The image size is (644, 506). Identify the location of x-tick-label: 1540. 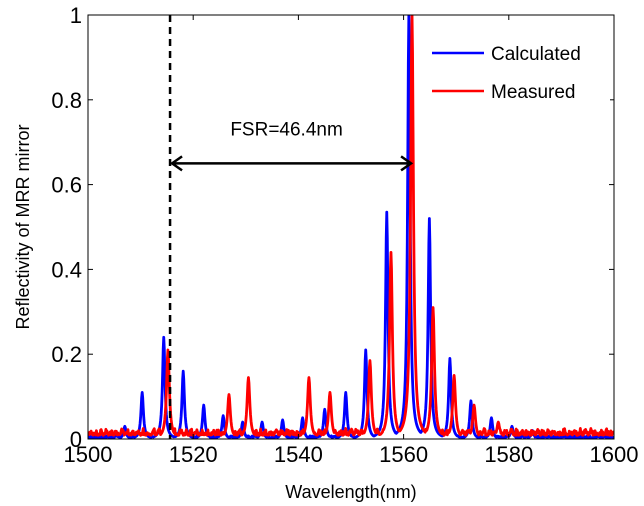
(298, 454).